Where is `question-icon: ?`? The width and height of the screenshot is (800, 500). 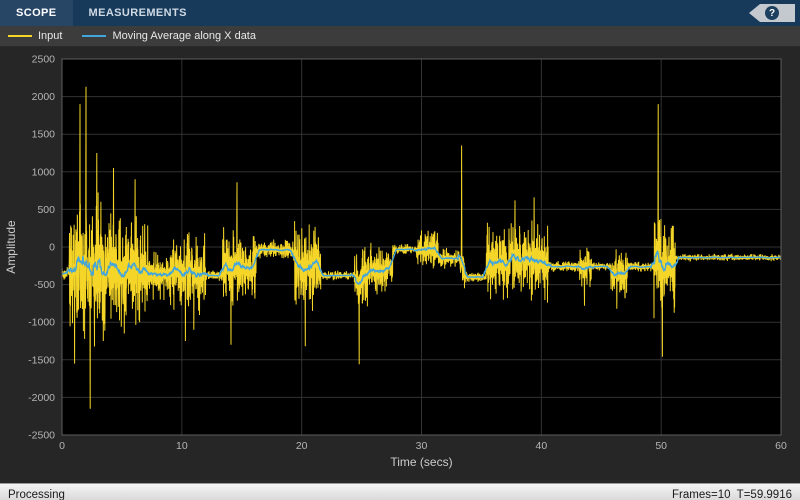
question-icon: ? is located at coordinates (772, 13).